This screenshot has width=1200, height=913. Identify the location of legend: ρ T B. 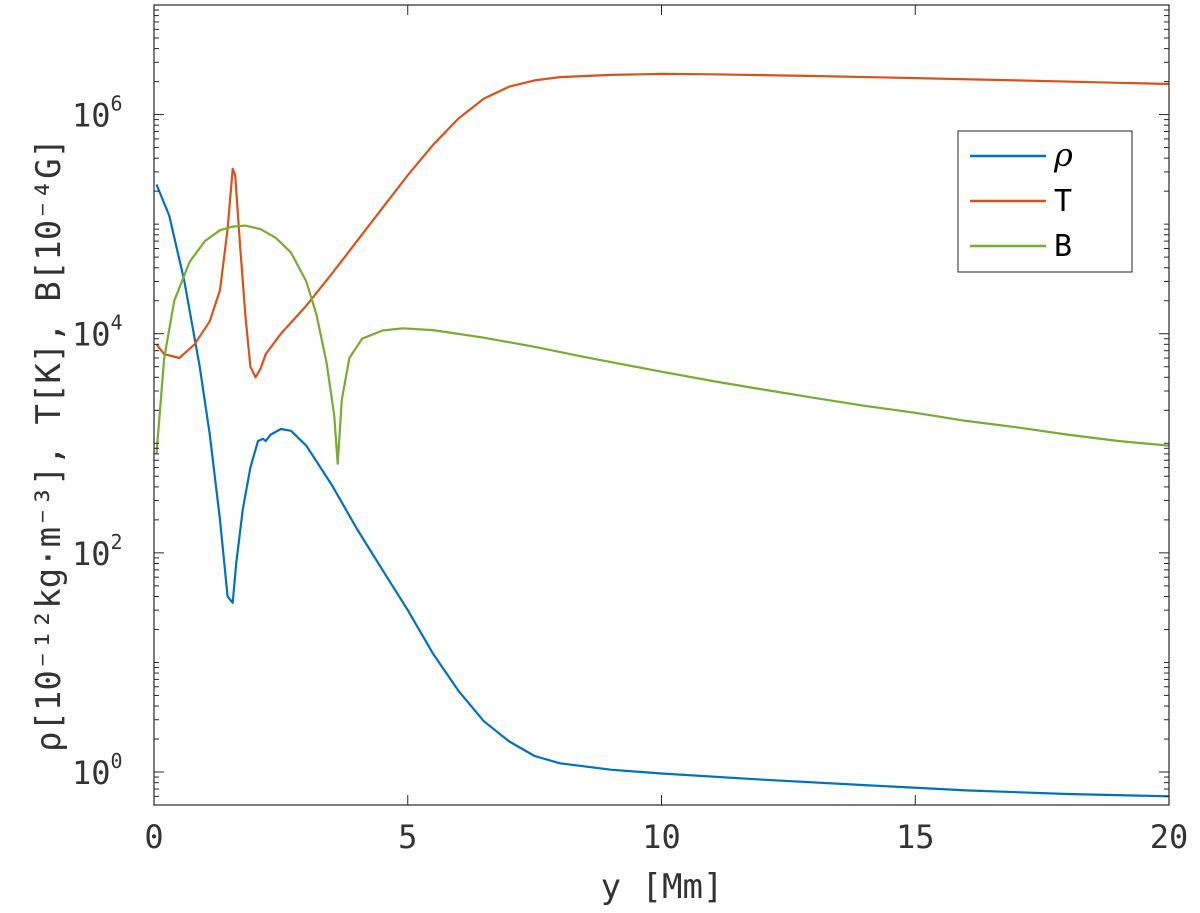
(1045, 201).